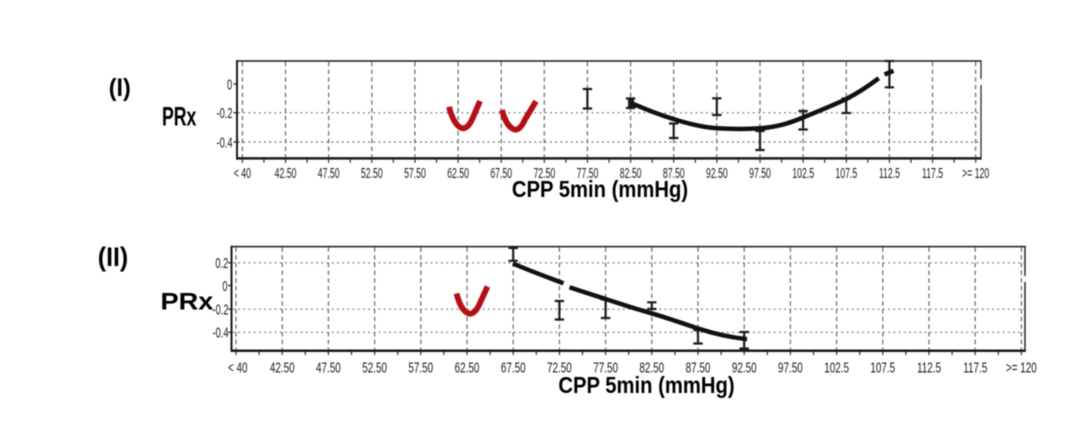 The image size is (1075, 439). Describe the element at coordinates (113, 257) in the screenshot. I see `svg-text: (II)` at that location.